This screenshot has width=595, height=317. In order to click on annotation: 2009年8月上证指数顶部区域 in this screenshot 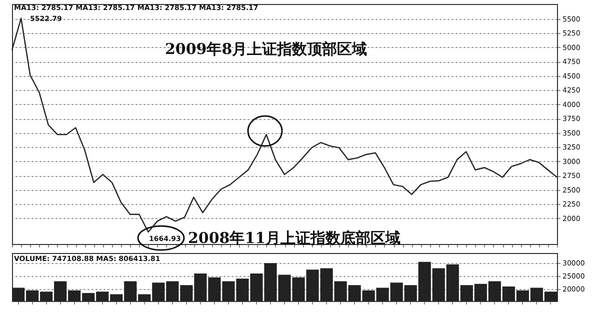, I will do `click(266, 49)`.